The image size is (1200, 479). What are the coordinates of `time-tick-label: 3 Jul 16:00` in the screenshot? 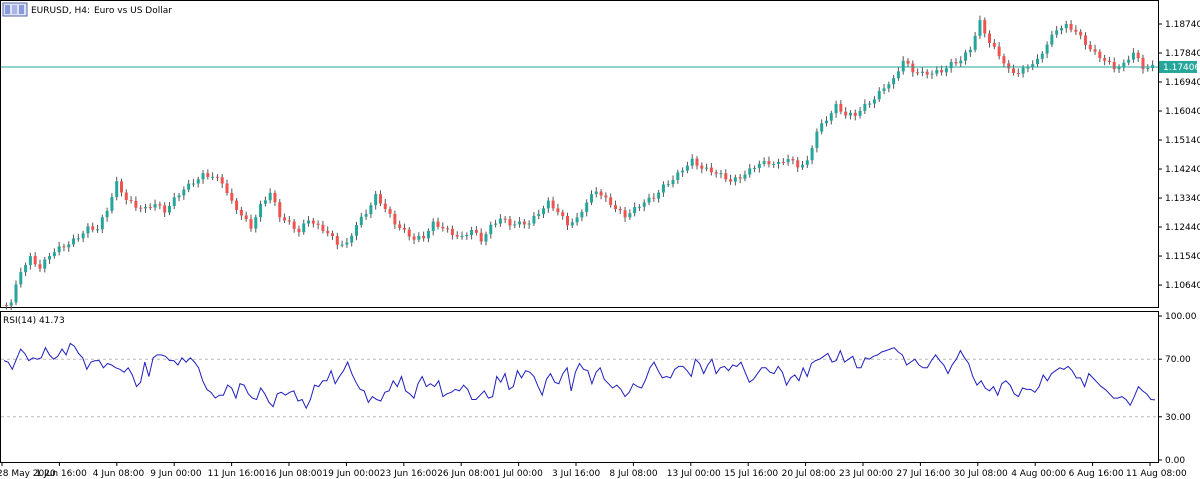 It's located at (576, 474).